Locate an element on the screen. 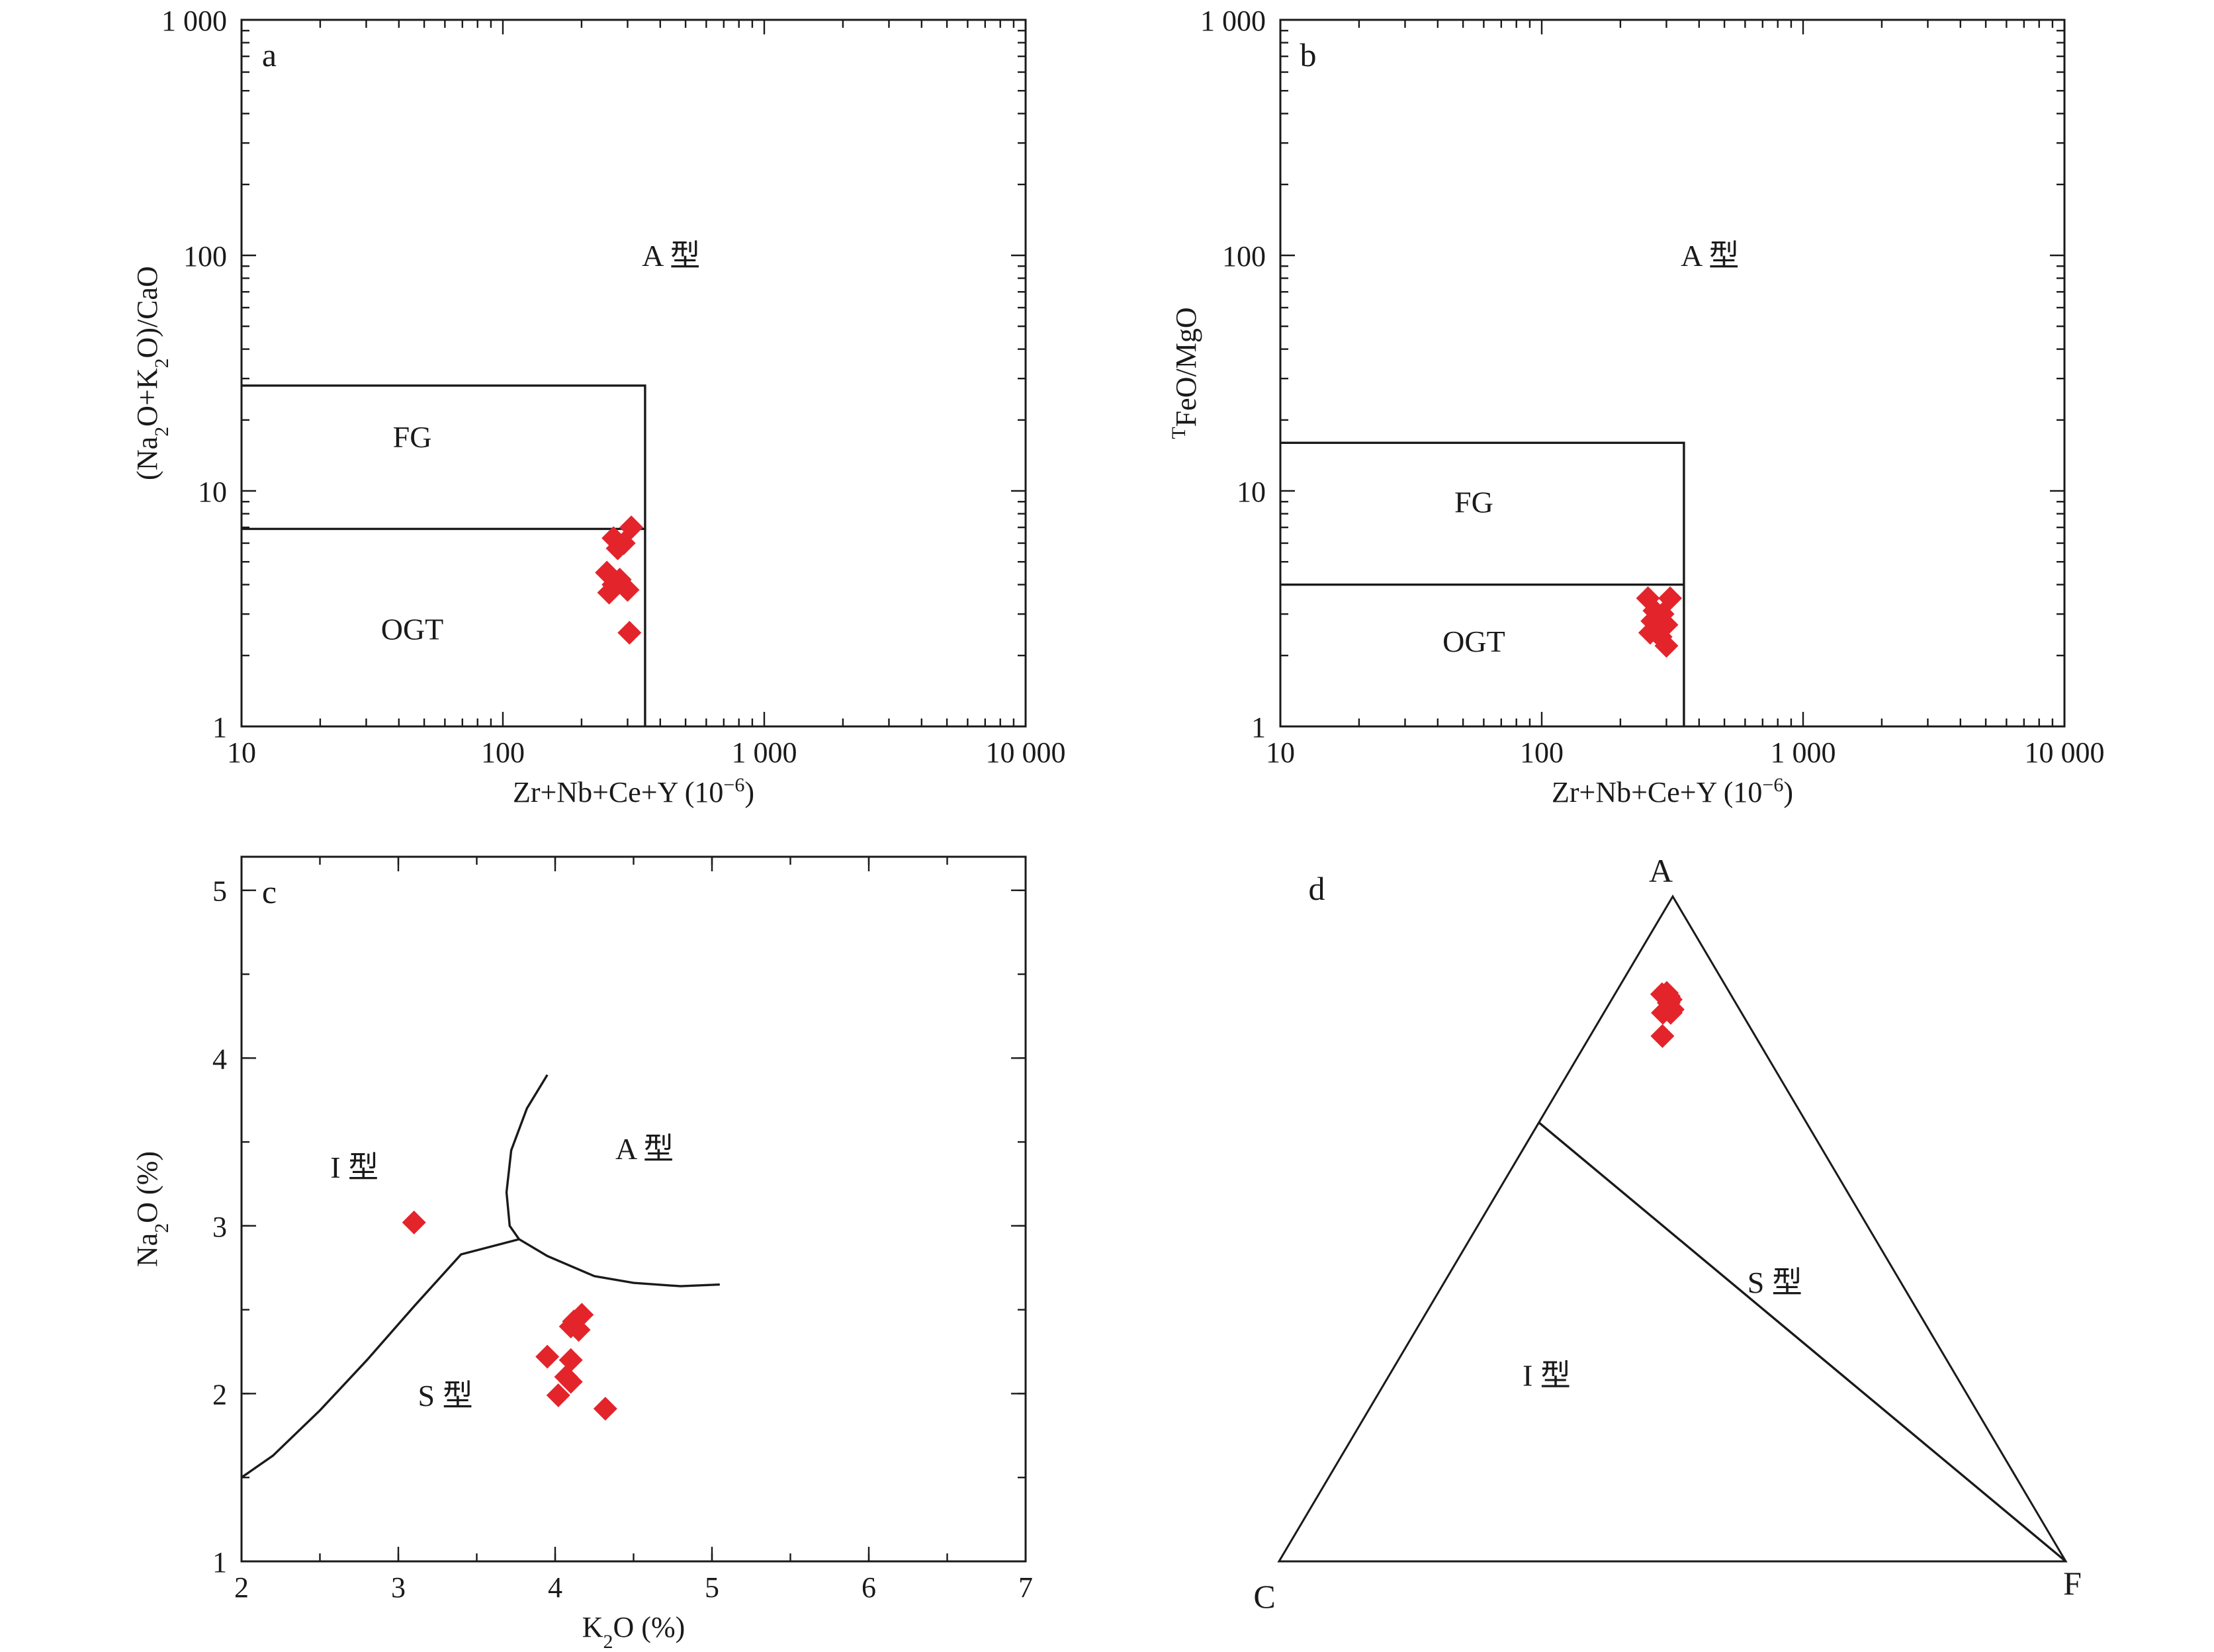  y-axis-label: Na2O (%) is located at coordinates (152, 1209).